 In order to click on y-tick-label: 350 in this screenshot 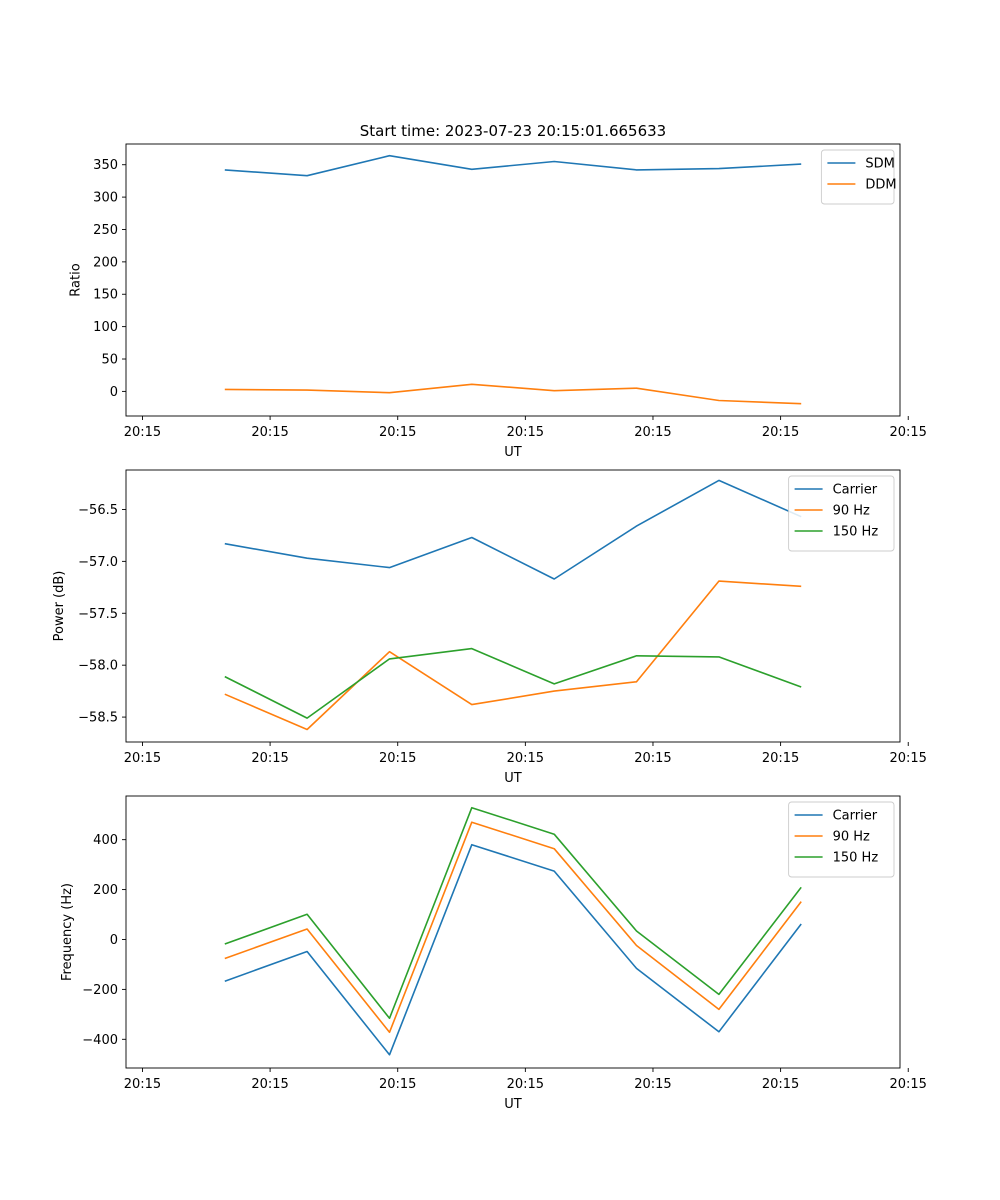, I will do `click(105, 165)`.